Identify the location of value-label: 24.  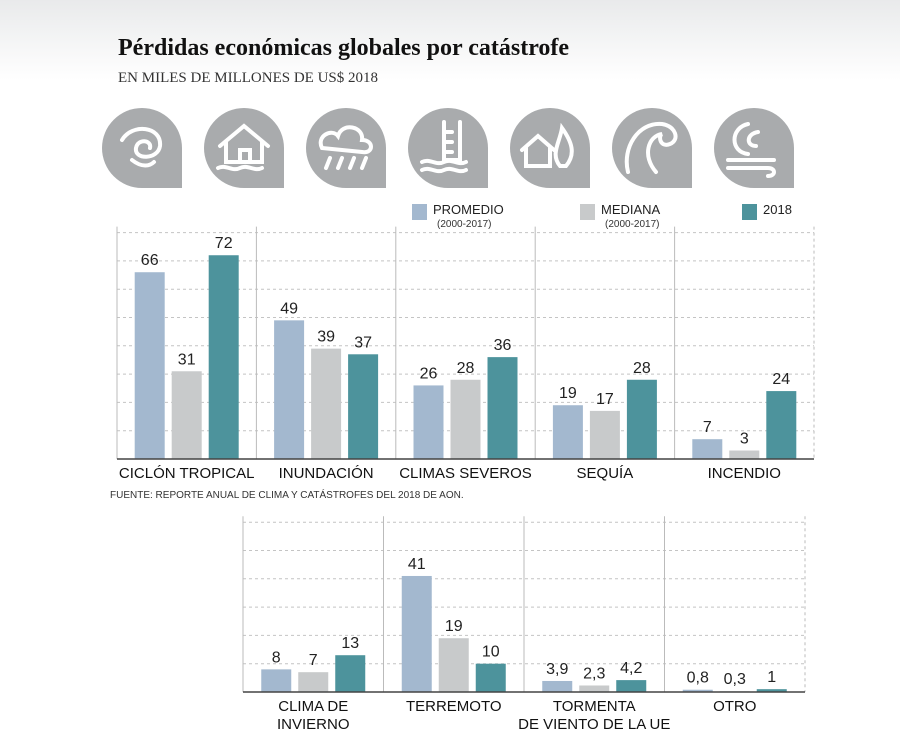
(781, 379).